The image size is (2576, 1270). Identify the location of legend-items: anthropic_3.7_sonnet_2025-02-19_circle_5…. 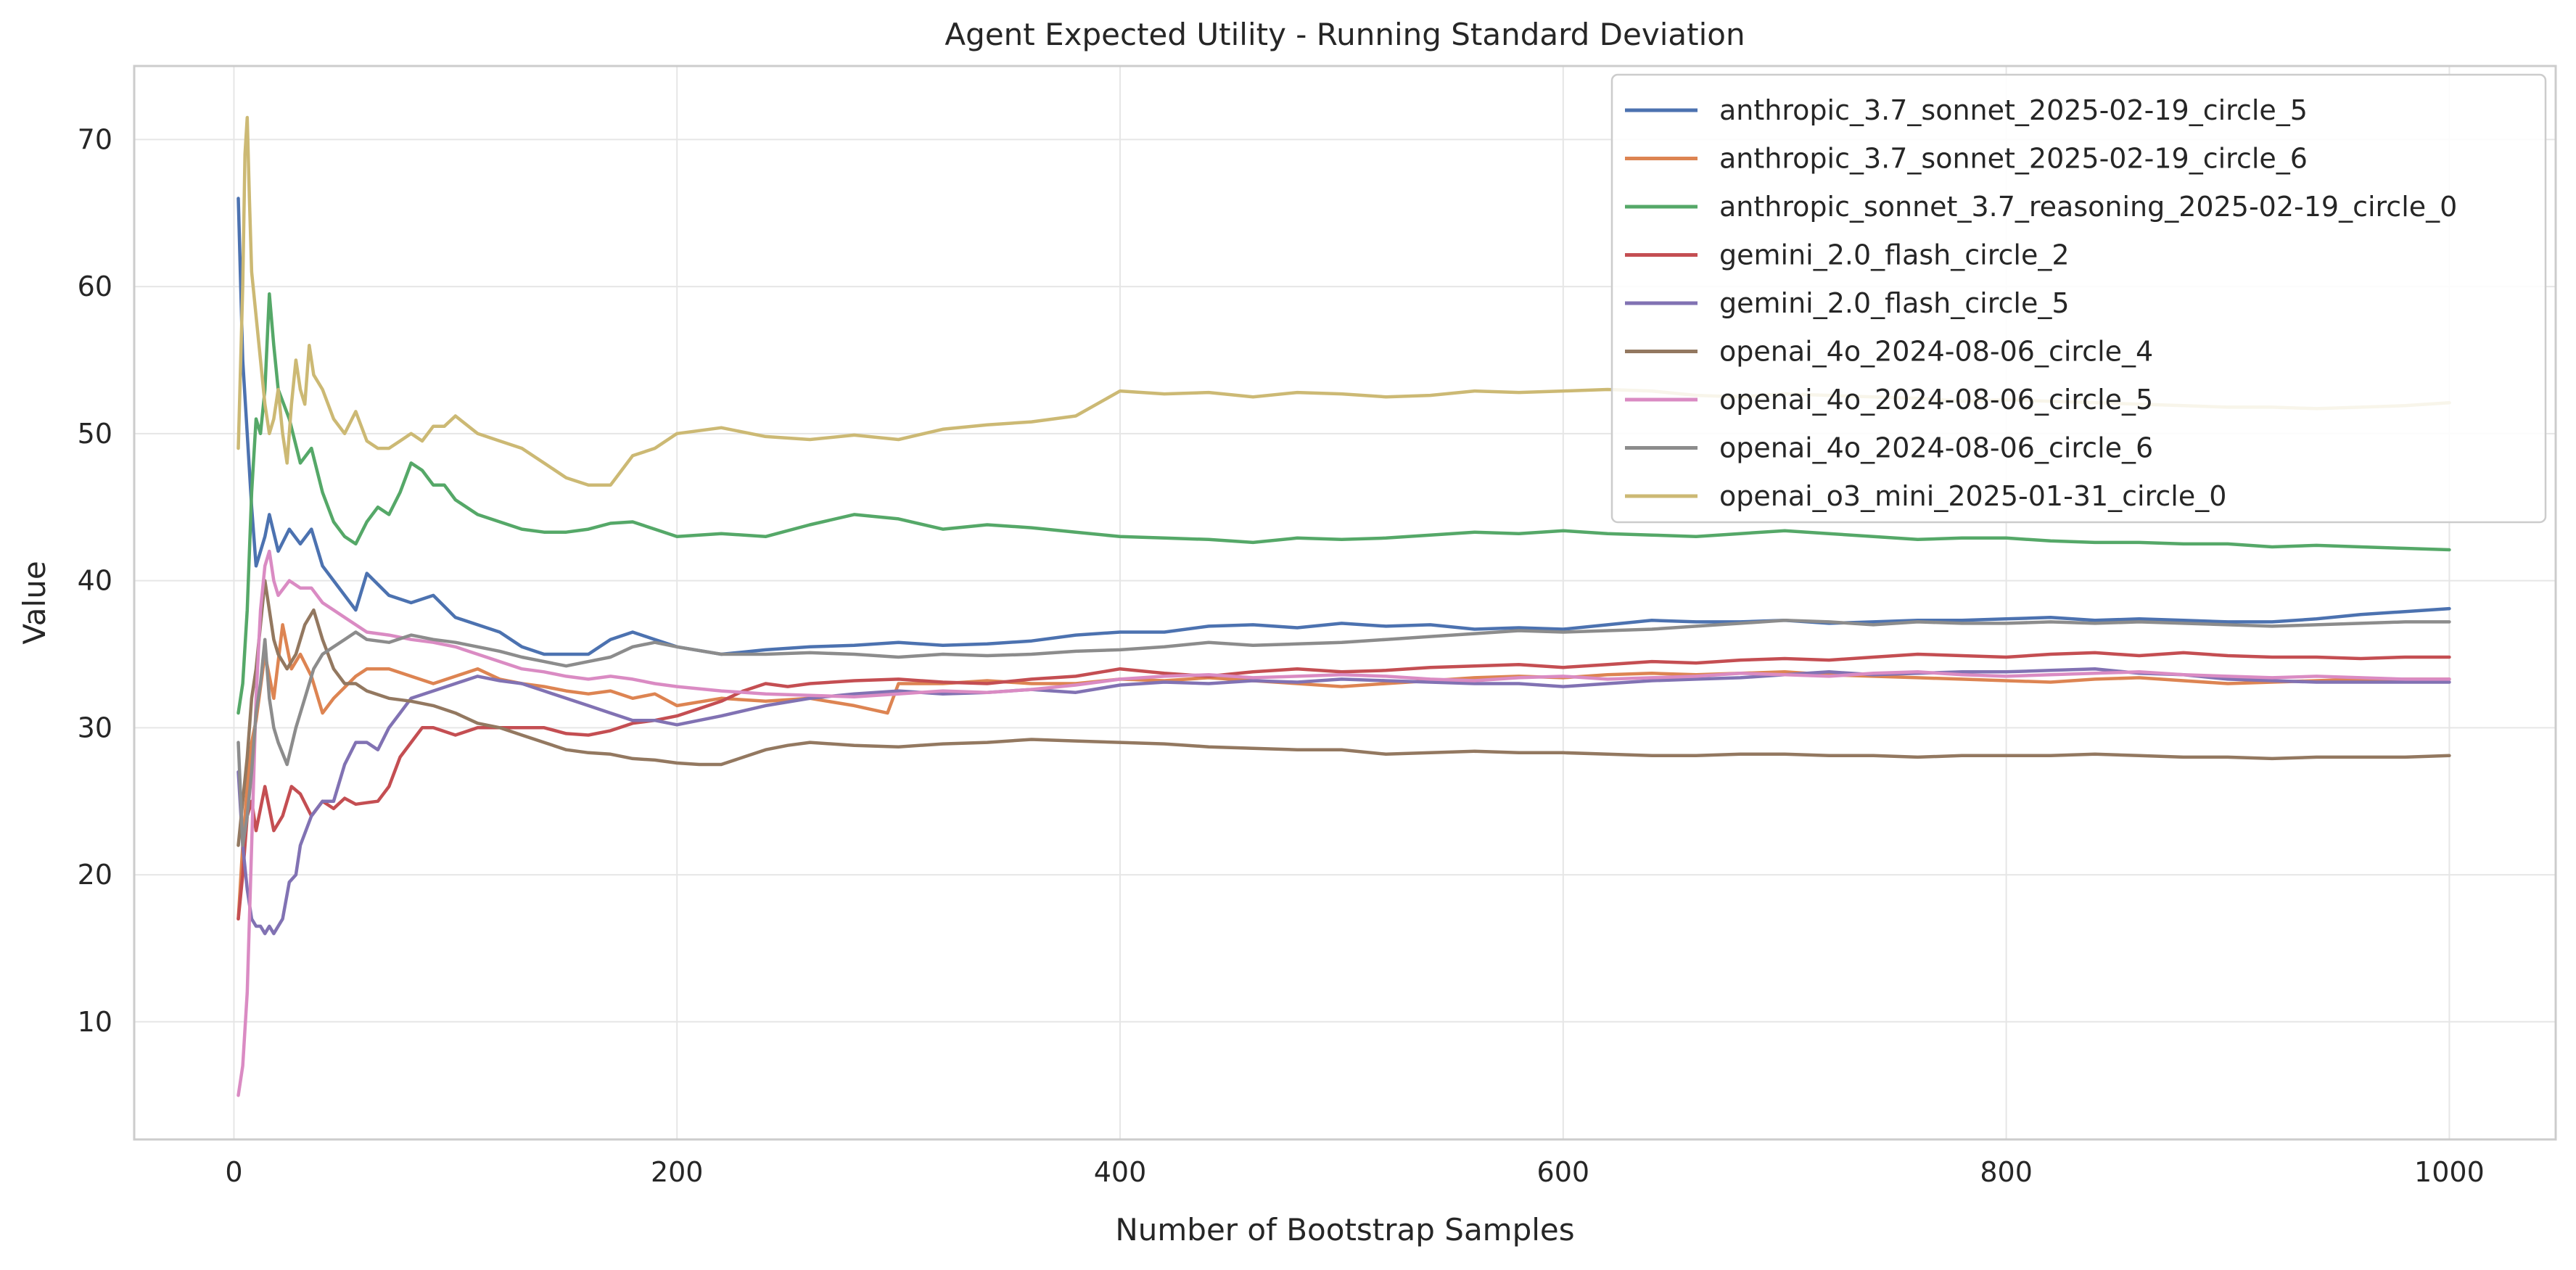
(2041, 303).